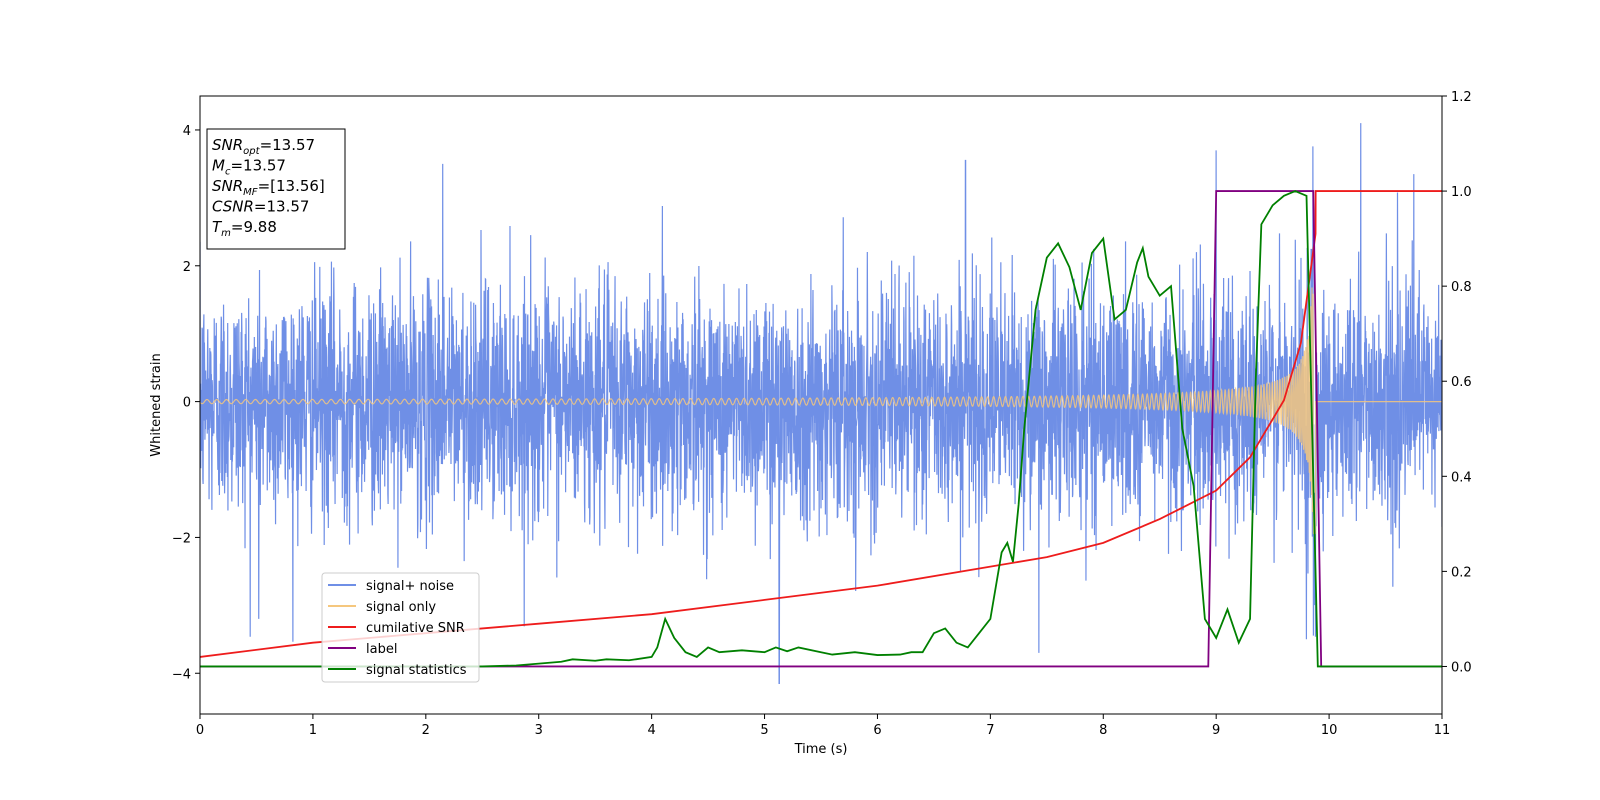 The height and width of the screenshot is (800, 1600). What do you see at coordinates (187, 403) in the screenshot?
I see `y-left-tick-label-0: 0` at bounding box center [187, 403].